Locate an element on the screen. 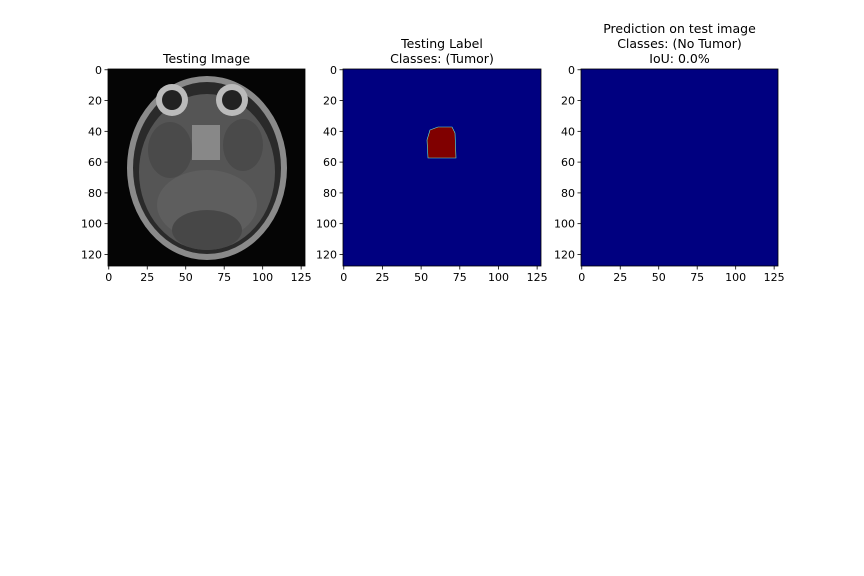 This screenshot has width=864, height=576. label-image is located at coordinates (442, 167).